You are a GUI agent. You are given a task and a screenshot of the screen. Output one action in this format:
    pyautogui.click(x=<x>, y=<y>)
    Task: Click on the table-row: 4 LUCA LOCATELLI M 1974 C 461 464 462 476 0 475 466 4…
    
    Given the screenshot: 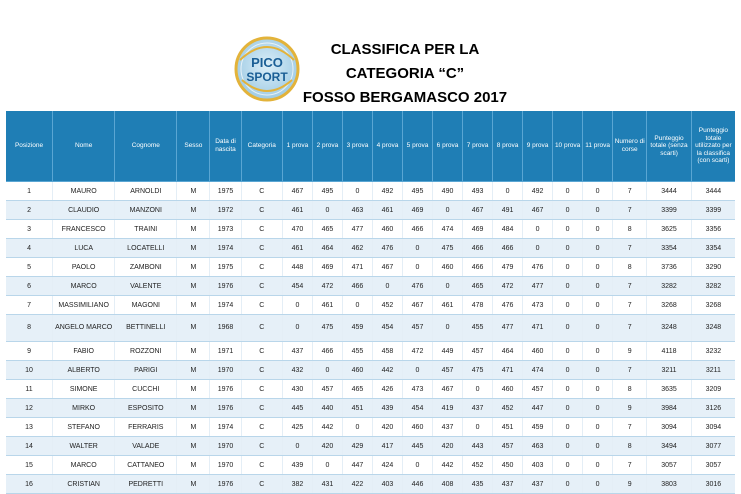 What is the action you would take?
    pyautogui.click(x=370, y=248)
    